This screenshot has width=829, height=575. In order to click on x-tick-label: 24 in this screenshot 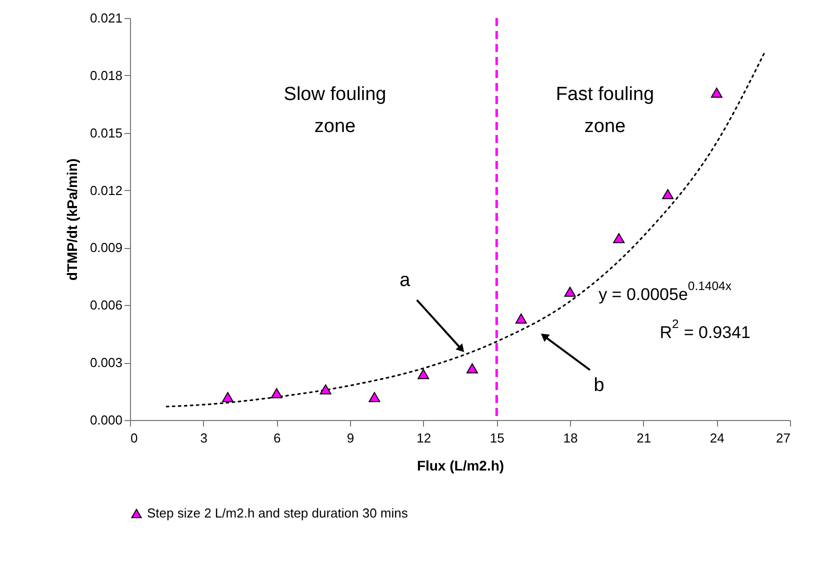, I will do `click(717, 438)`.